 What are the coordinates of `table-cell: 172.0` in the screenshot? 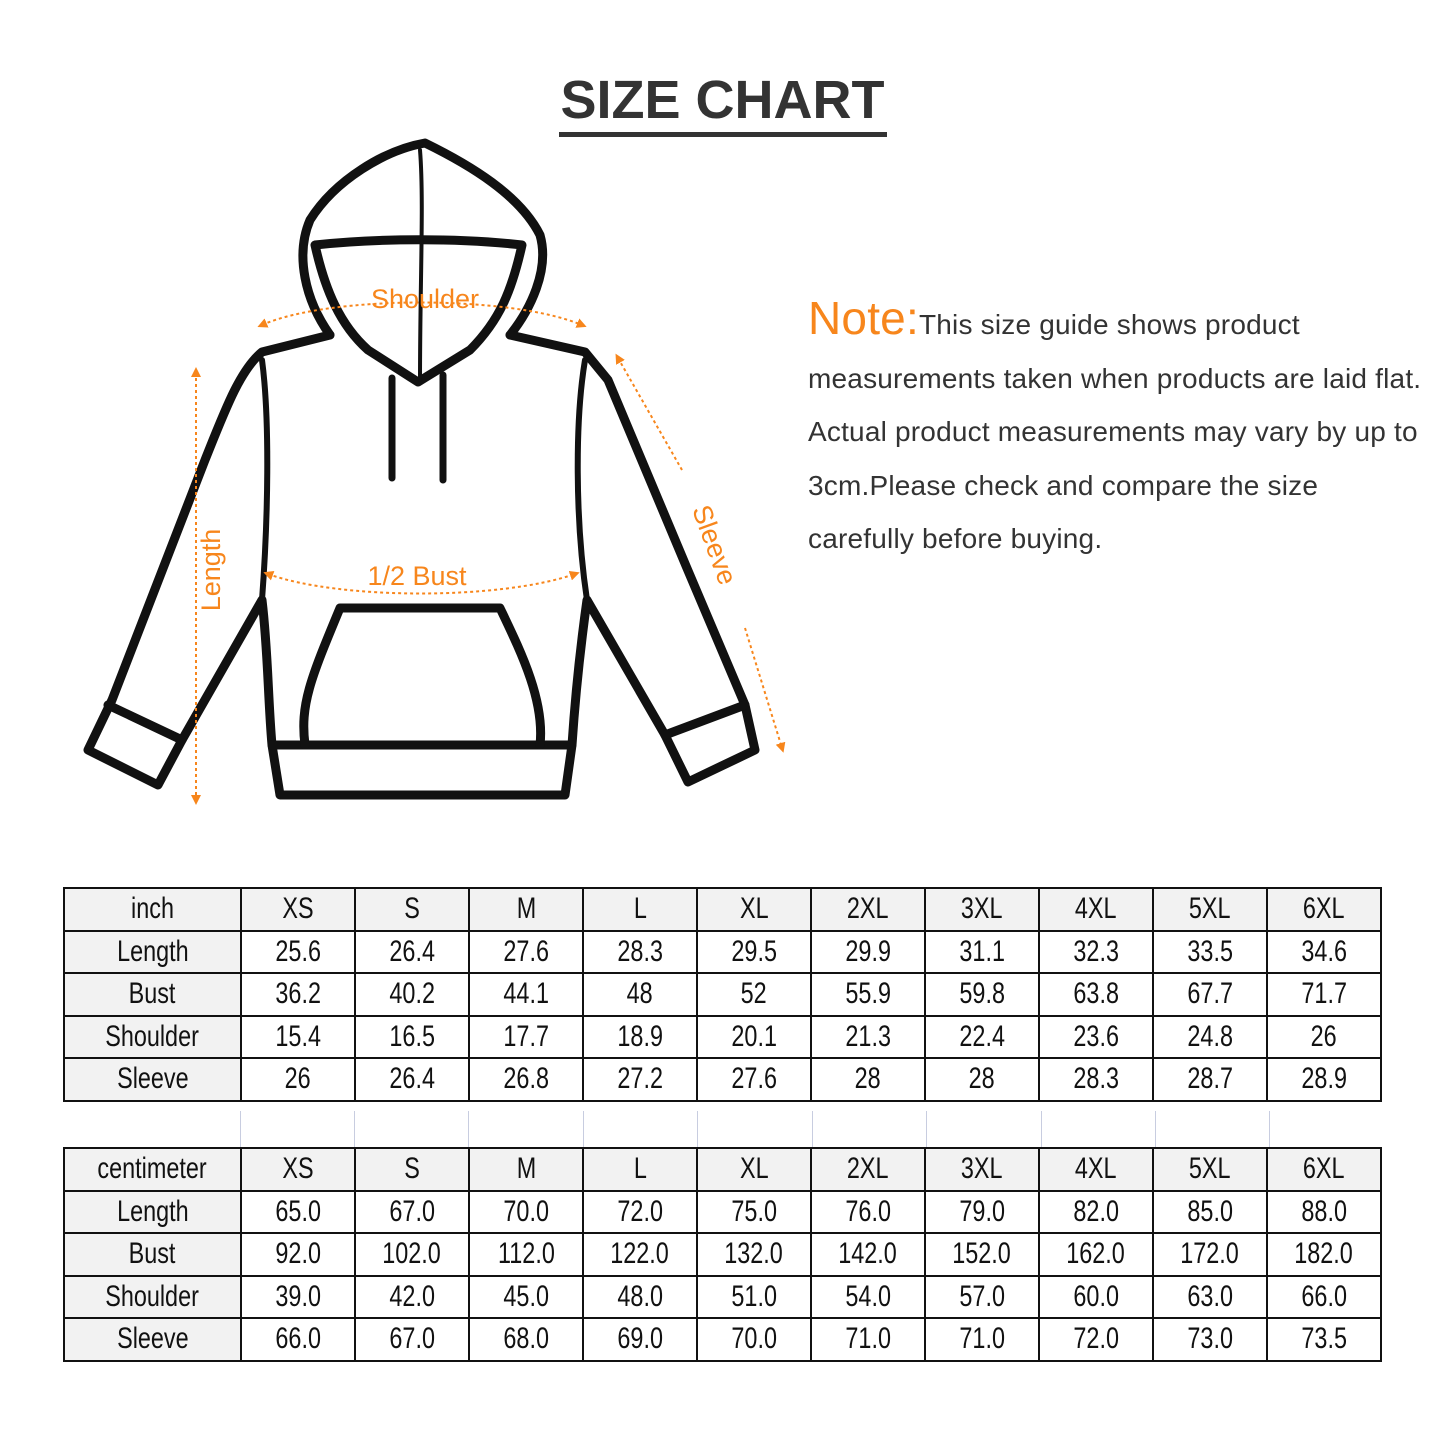 It's located at (1210, 1254).